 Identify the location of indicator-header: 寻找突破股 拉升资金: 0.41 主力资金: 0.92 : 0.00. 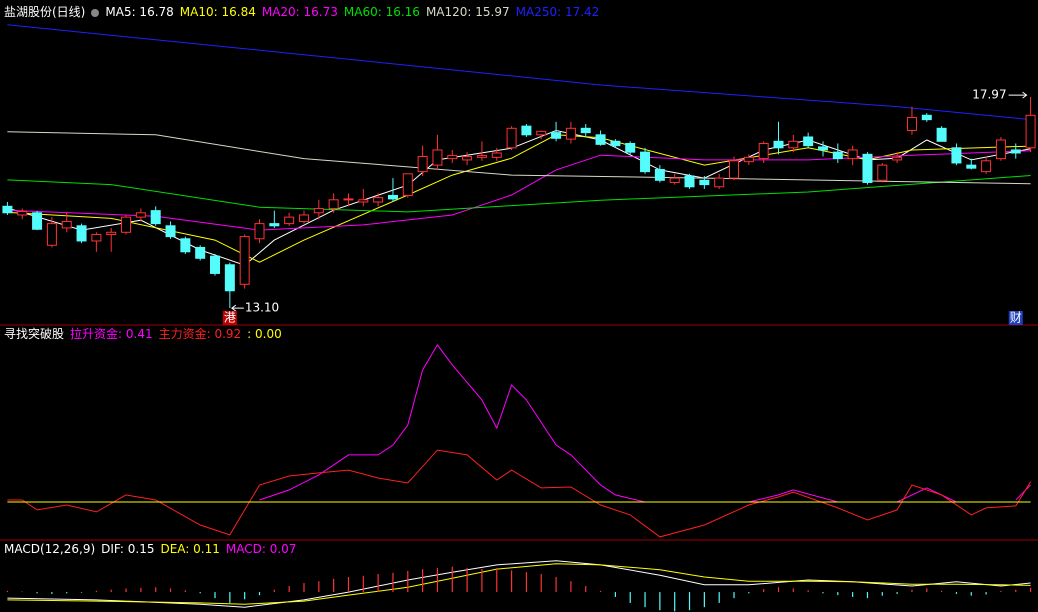
(146, 334).